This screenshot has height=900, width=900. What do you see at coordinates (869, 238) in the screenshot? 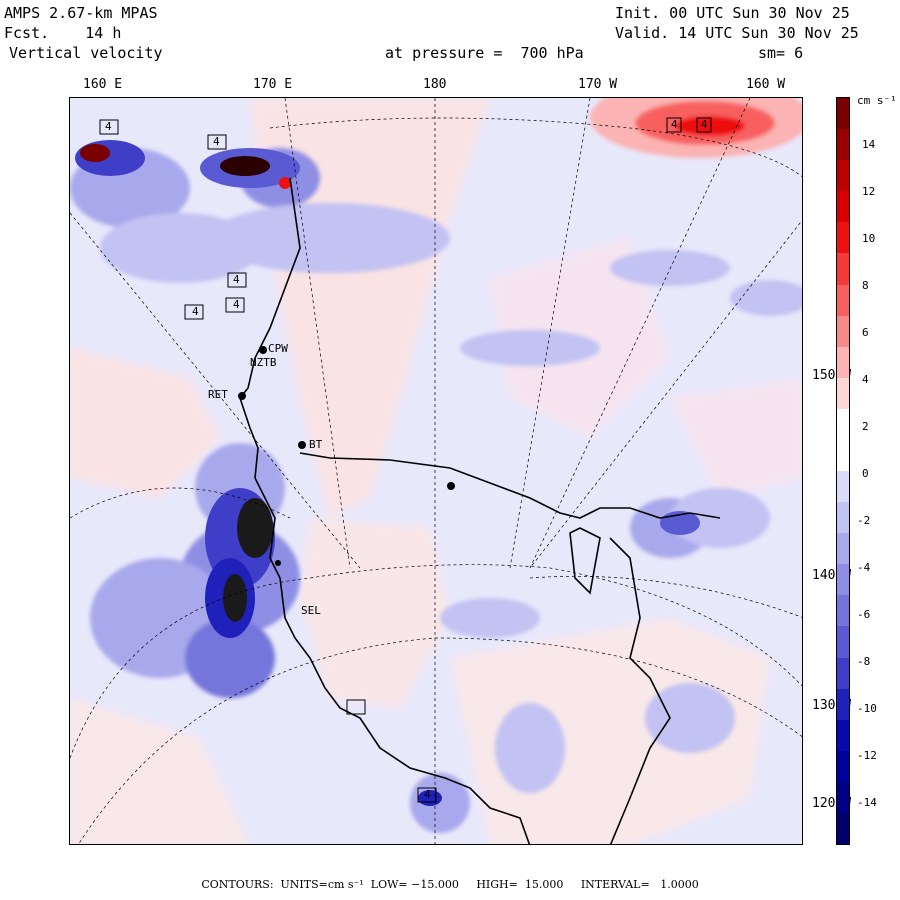
I see `colorbar-tick-label: 10` at bounding box center [869, 238].